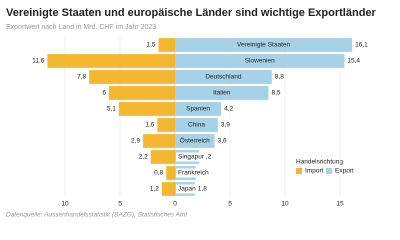 The height and width of the screenshot is (240, 400). I want to click on legend-label: Export, so click(344, 171).